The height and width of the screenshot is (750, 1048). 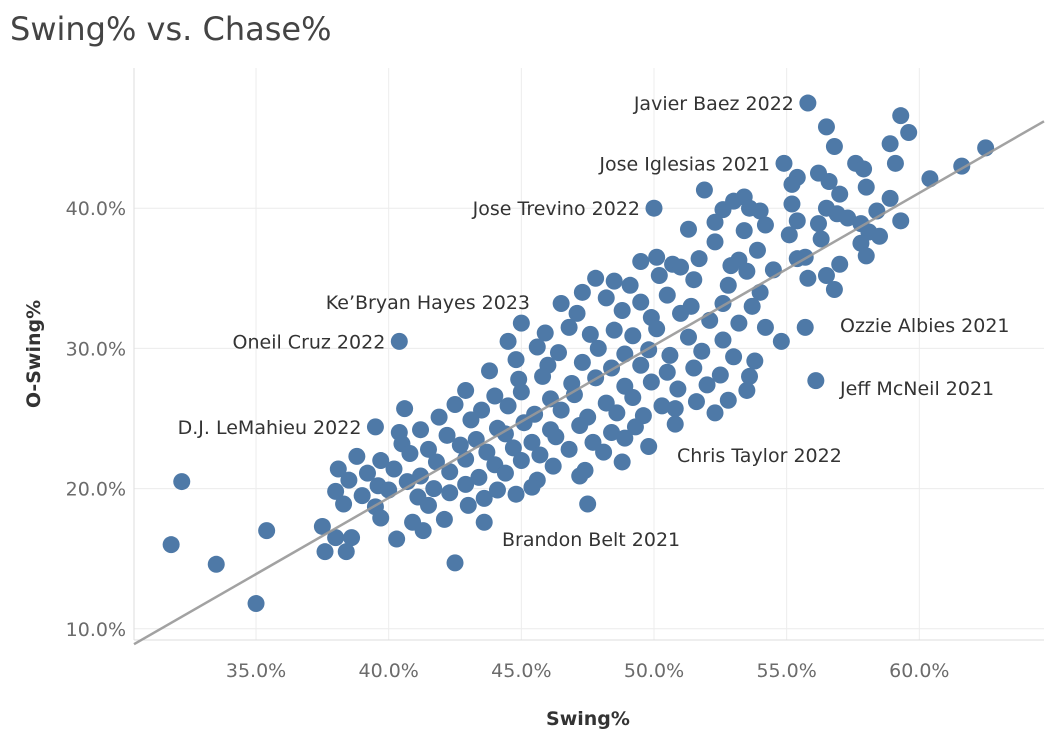 I want to click on x-tick-label: 45.0%, so click(x=521, y=671).